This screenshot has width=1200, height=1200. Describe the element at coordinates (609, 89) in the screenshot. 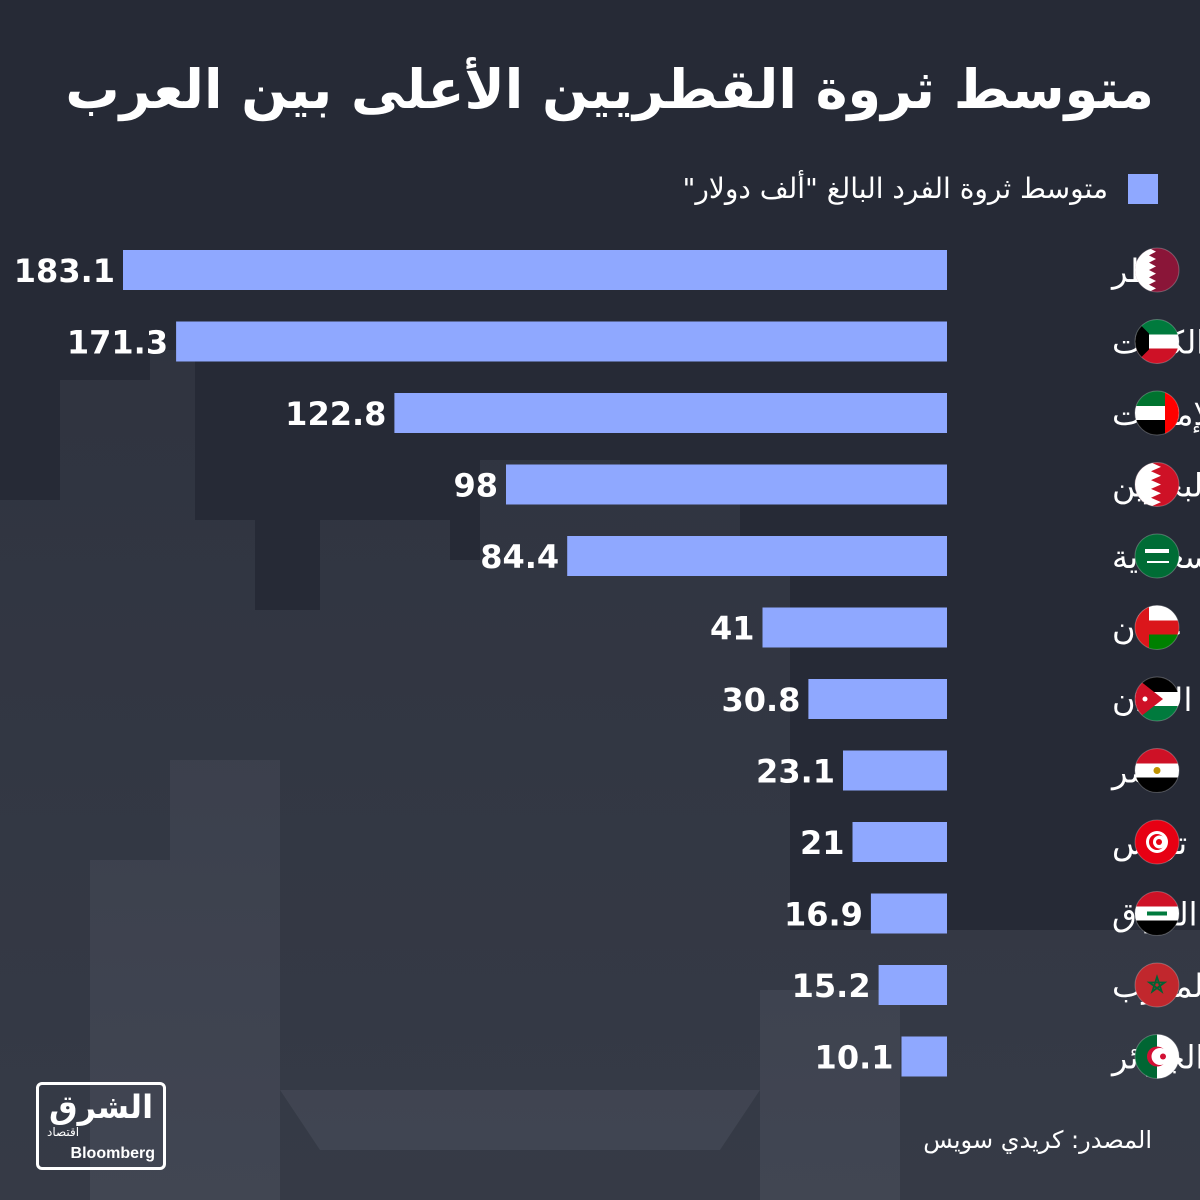

I see `chart-title: متوسط ثروة القطريين الأعلى بين العرب` at that location.